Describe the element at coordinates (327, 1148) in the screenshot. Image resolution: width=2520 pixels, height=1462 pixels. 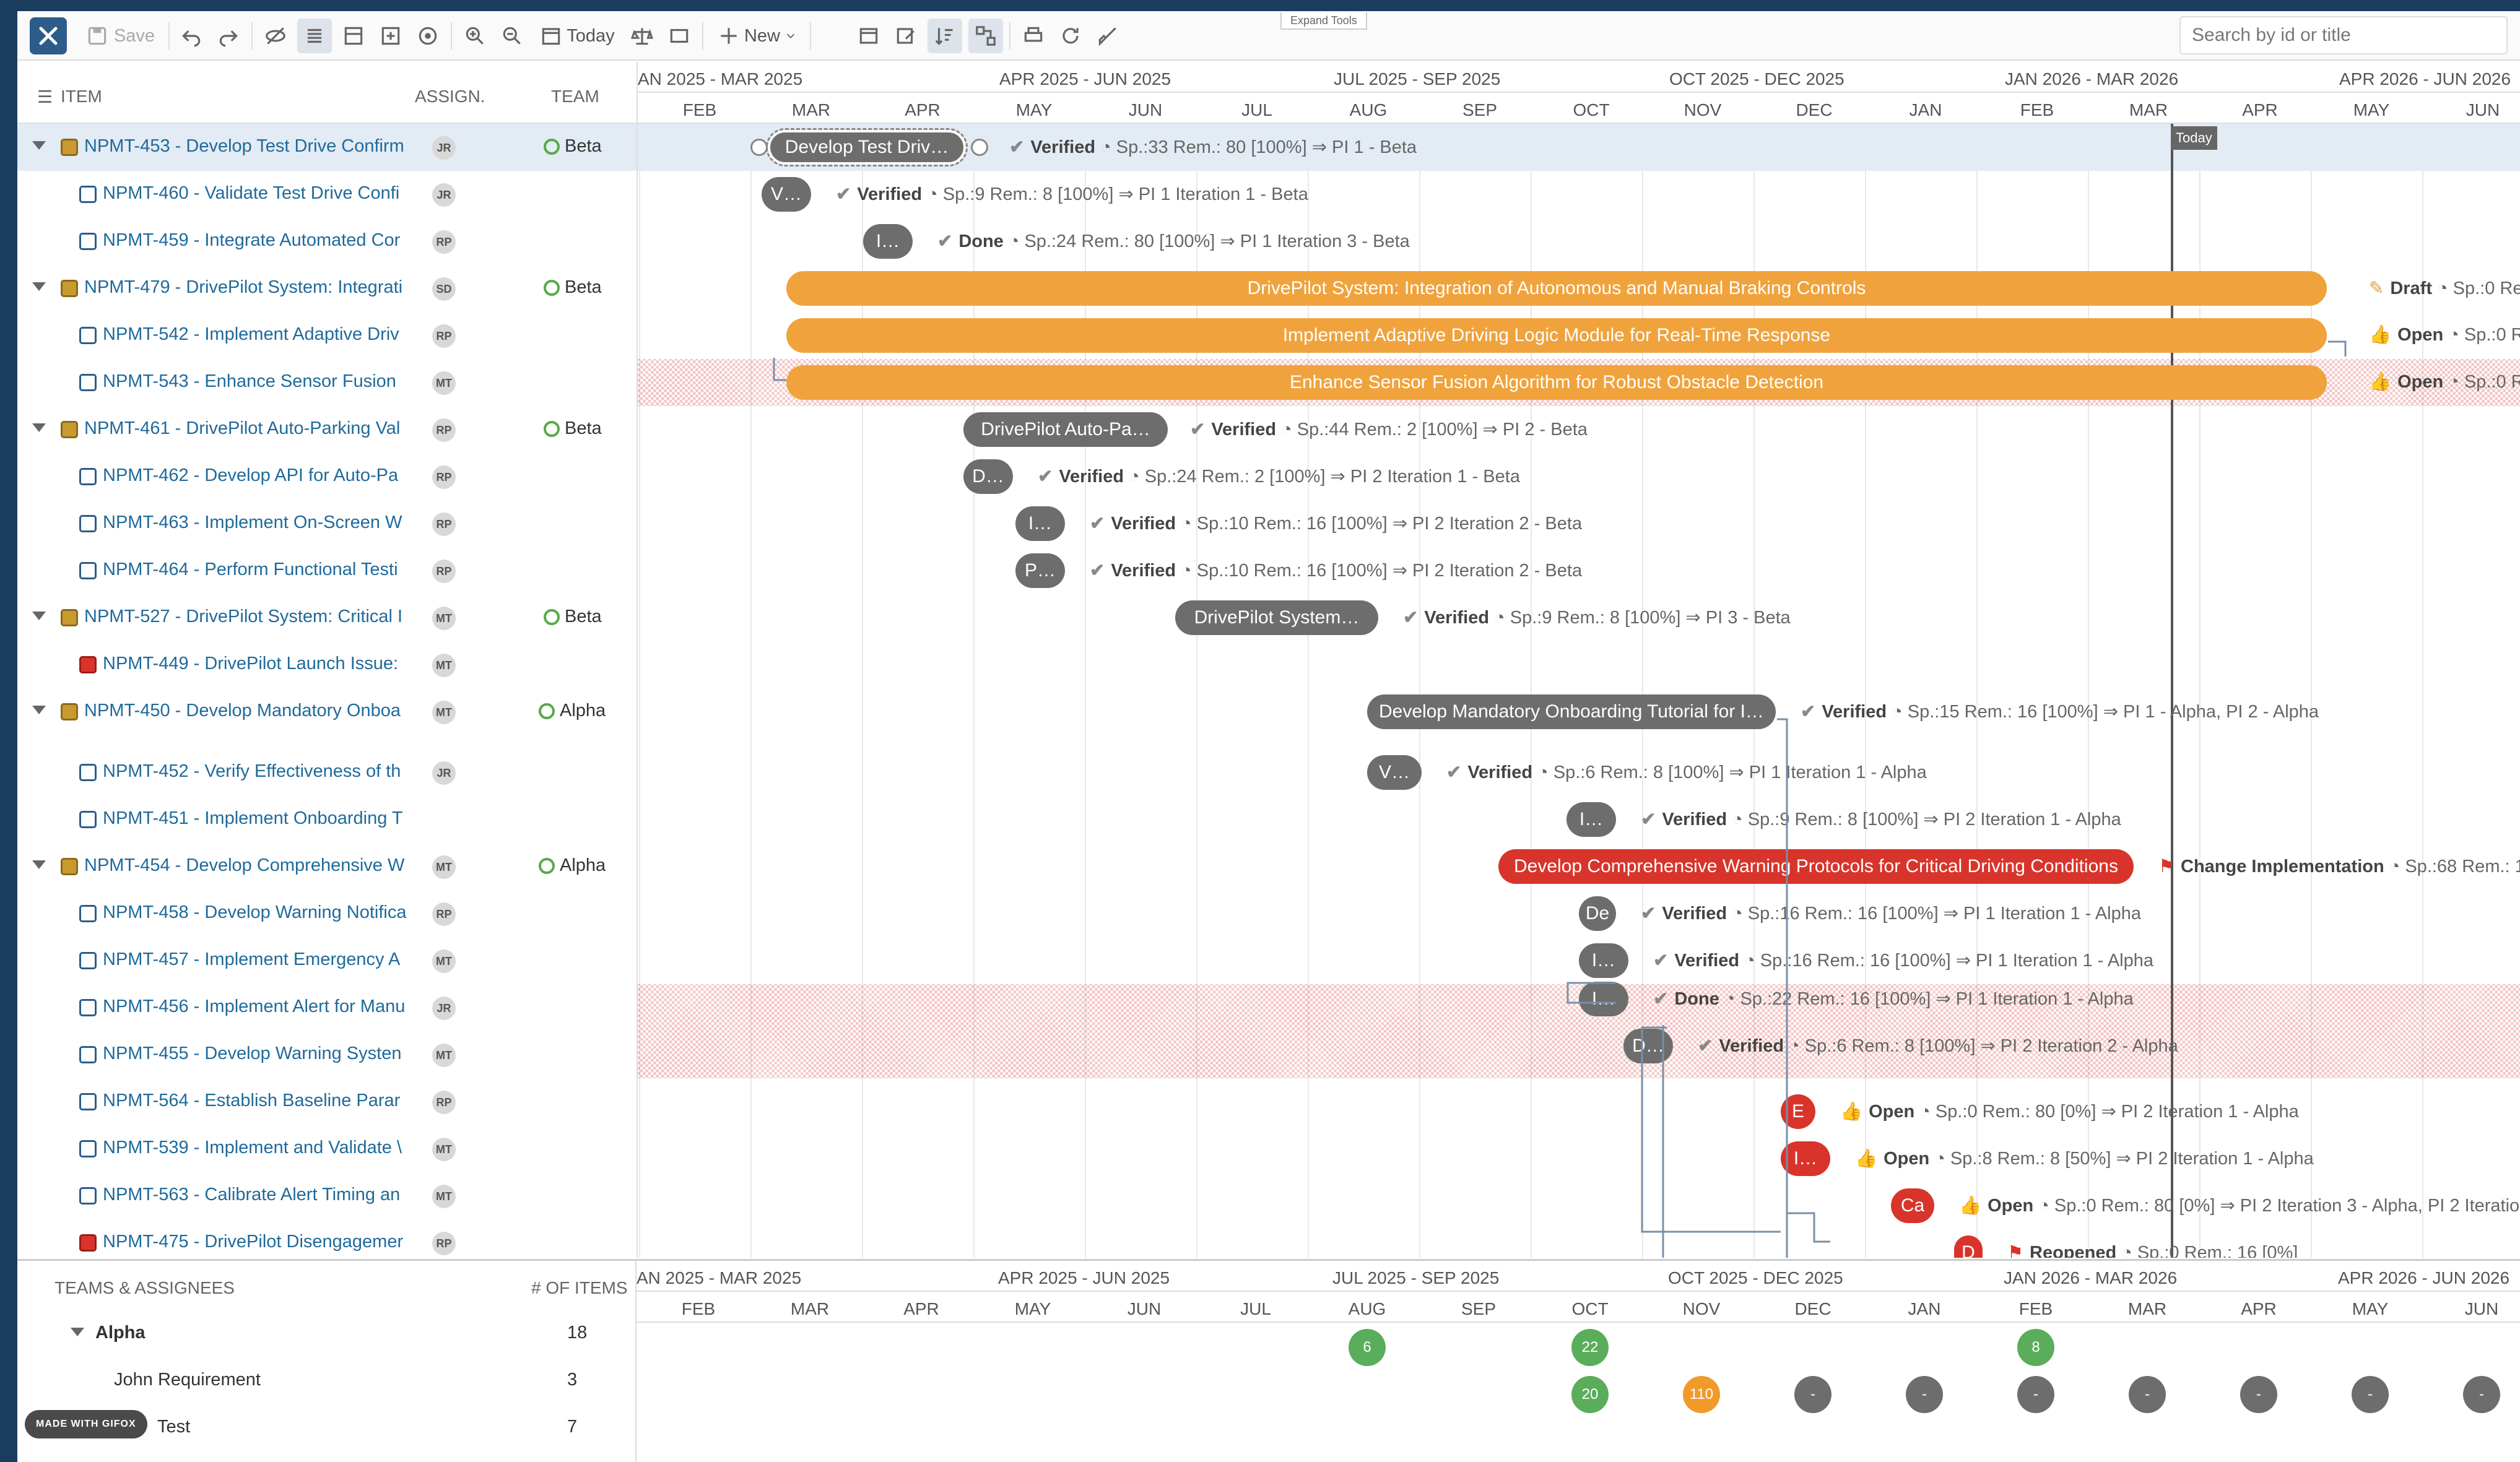
I see `grid-row: NPMT-539 - Implement and Validate \ MT` at that location.